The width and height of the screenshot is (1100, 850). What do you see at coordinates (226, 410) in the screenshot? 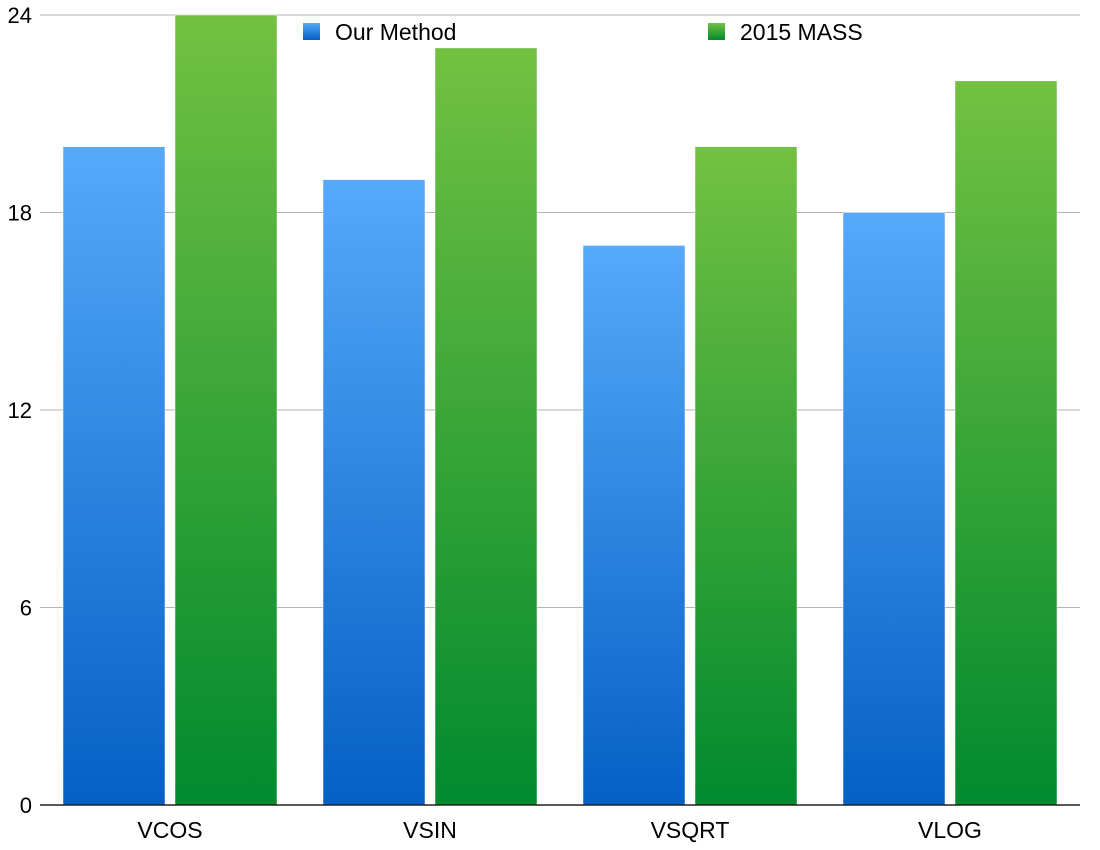
I see `bar-mass-vcos` at bounding box center [226, 410].